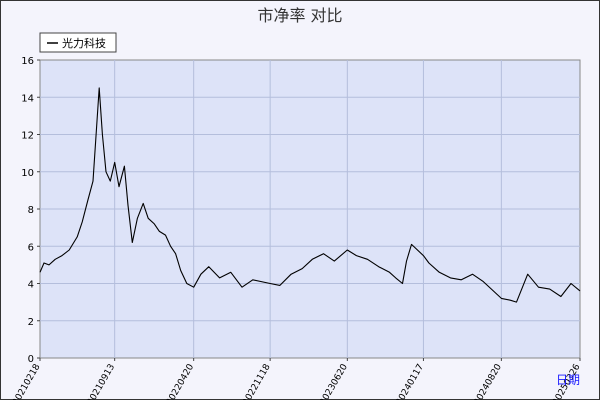  Describe the element at coordinates (31, 247) in the screenshot. I see `y-tick-label: 6` at that location.